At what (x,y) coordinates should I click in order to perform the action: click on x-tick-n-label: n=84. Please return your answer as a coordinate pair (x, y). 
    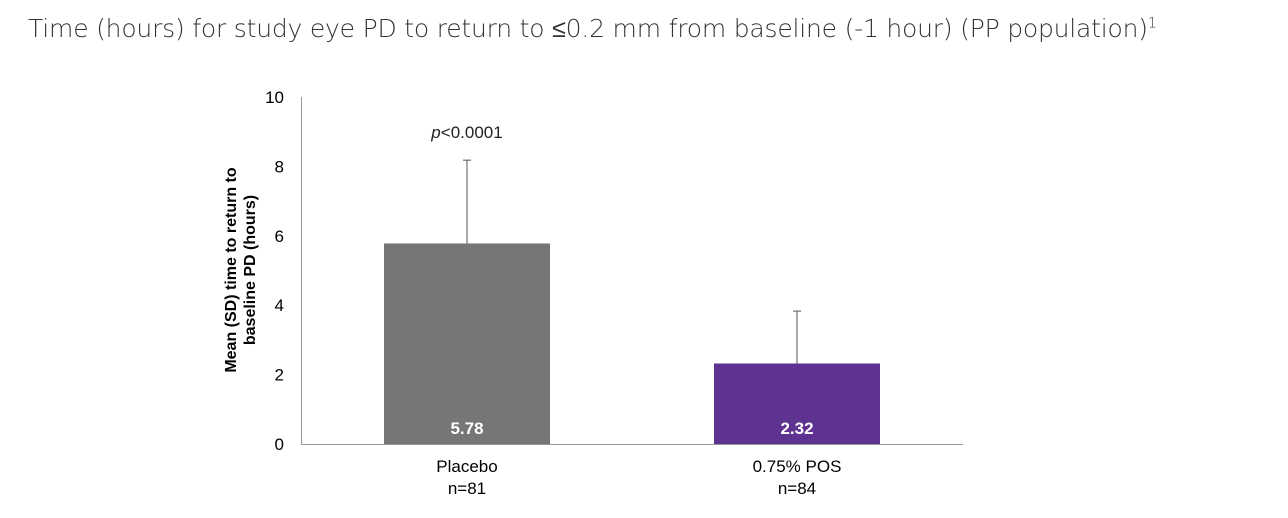
    Looking at the image, I should click on (797, 488).